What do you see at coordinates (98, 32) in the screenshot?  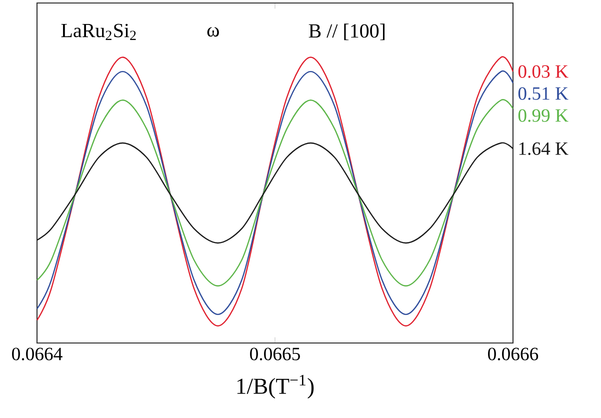 I see `text: LaRu$_{2}$Si$_{2}$` at bounding box center [98, 32].